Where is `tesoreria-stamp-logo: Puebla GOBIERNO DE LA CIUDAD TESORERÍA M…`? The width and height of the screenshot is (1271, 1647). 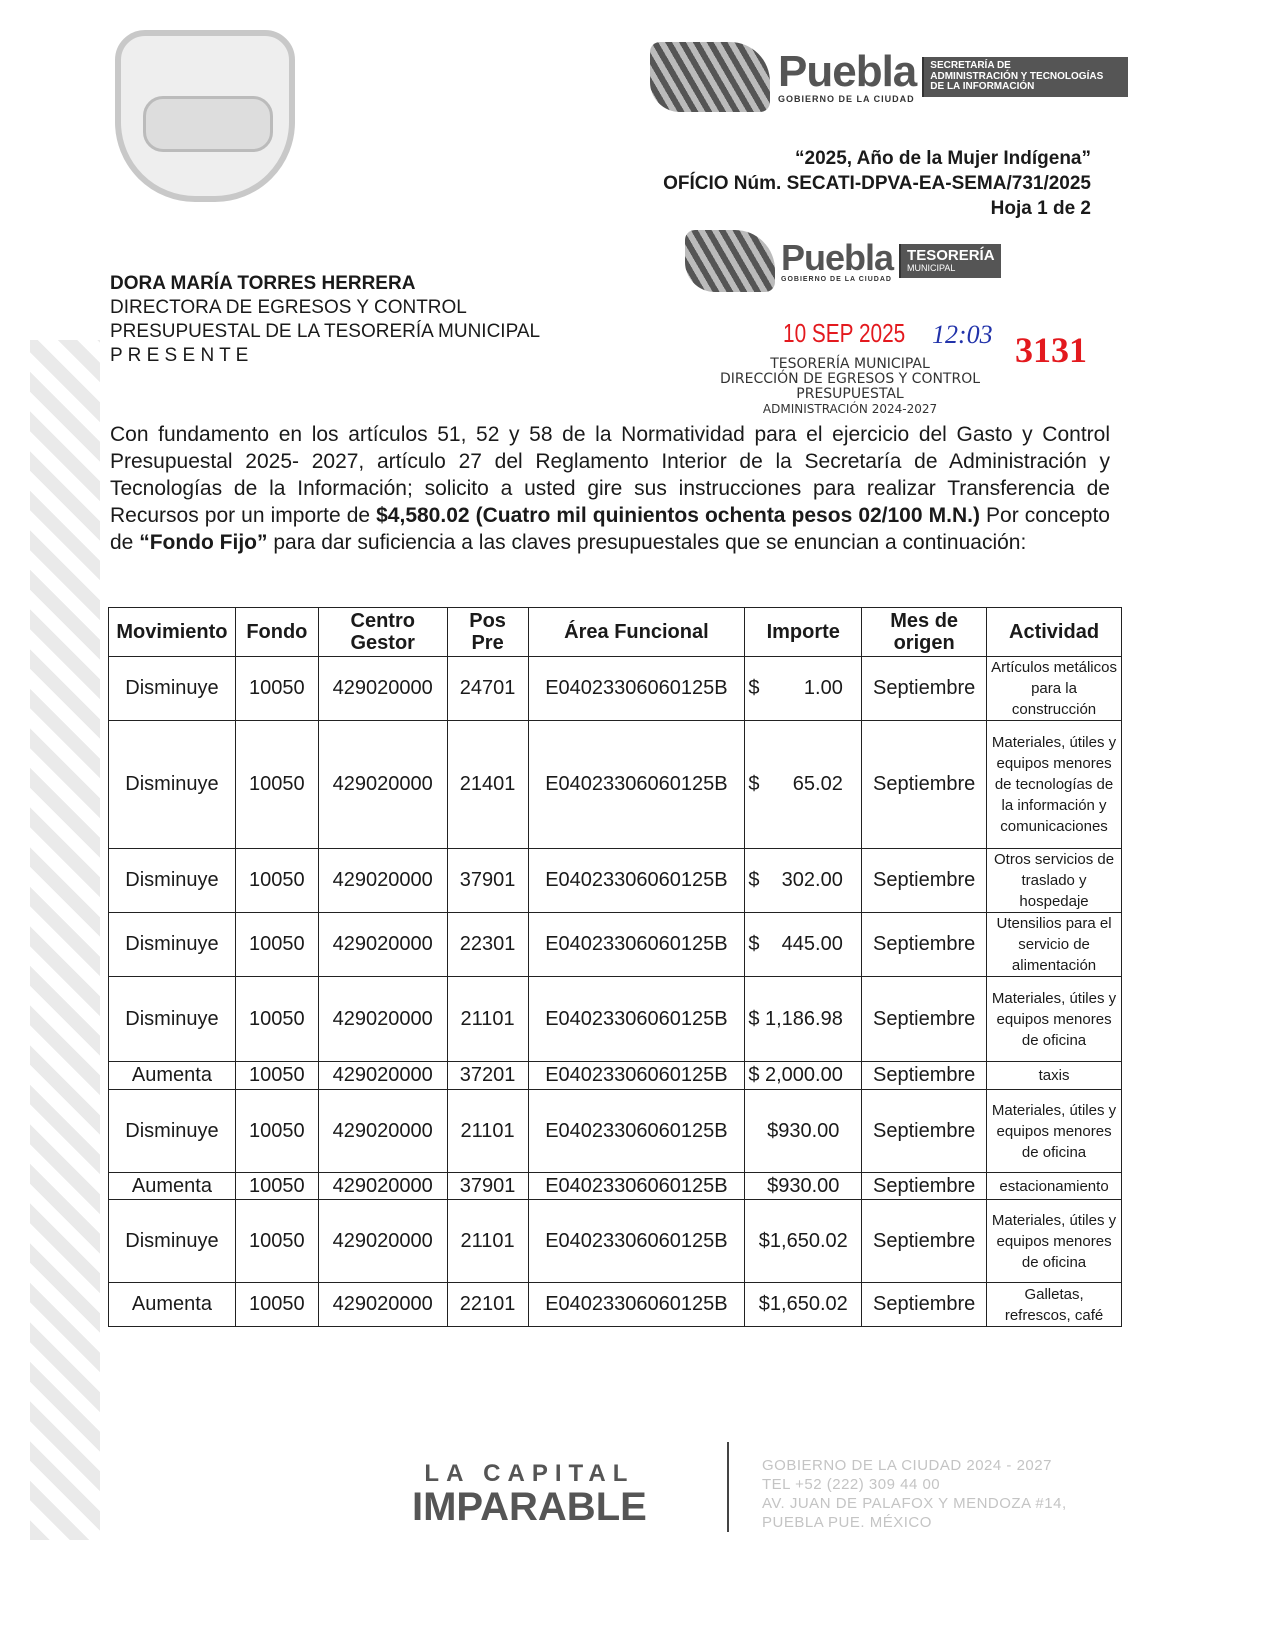 tesoreria-stamp-logo: Puebla GOBIERNO DE LA CIUDAD TESORERÍA M… is located at coordinates (843, 261).